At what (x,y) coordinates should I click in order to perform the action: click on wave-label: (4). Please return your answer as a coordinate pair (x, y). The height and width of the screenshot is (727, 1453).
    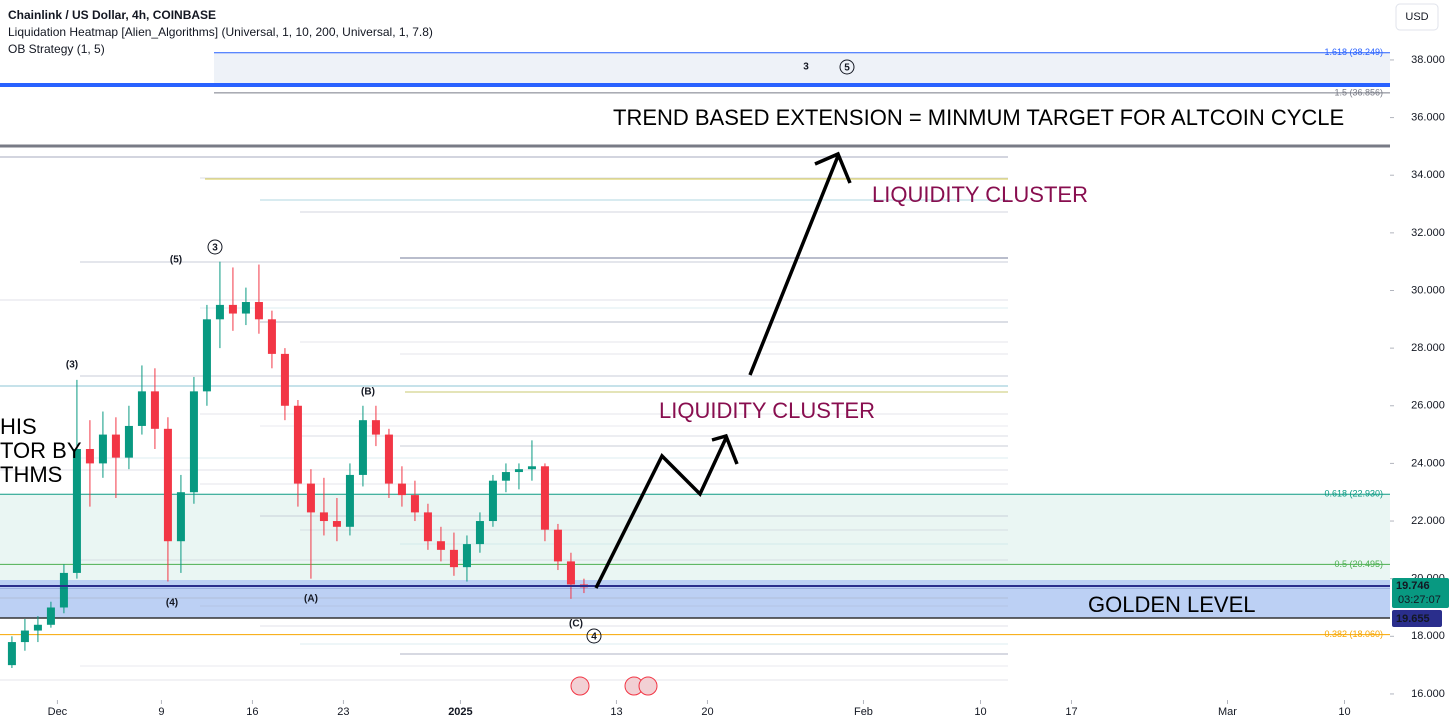
    Looking at the image, I should click on (172, 603).